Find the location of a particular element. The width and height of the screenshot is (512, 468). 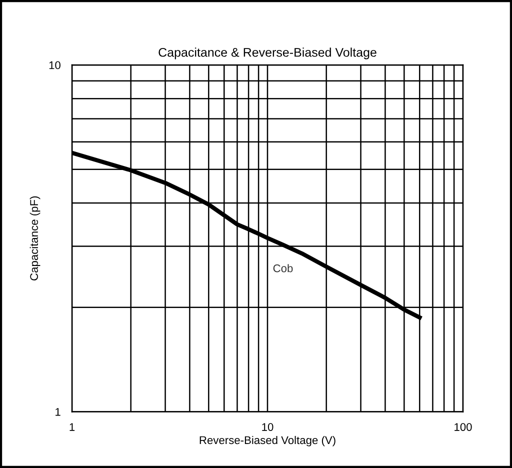

x-axis-title: Reverse-Biased Voltage (V) is located at coordinates (268, 441).